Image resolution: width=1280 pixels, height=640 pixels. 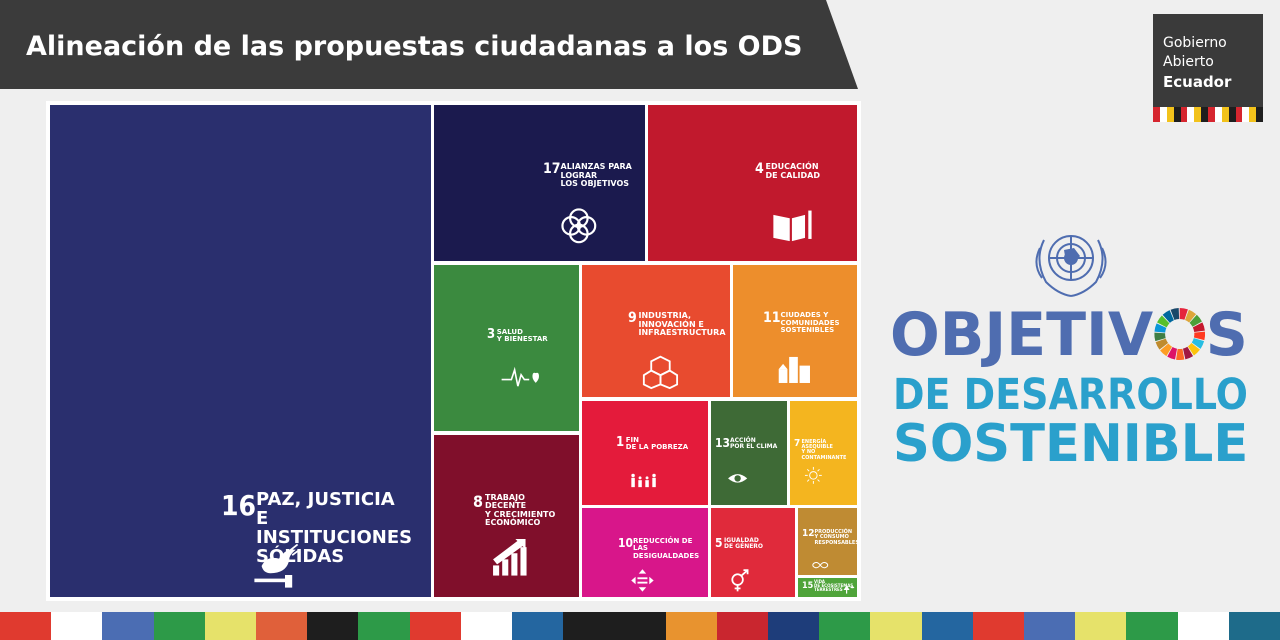 I want to click on tile-number: 9, so click(x=632, y=318).